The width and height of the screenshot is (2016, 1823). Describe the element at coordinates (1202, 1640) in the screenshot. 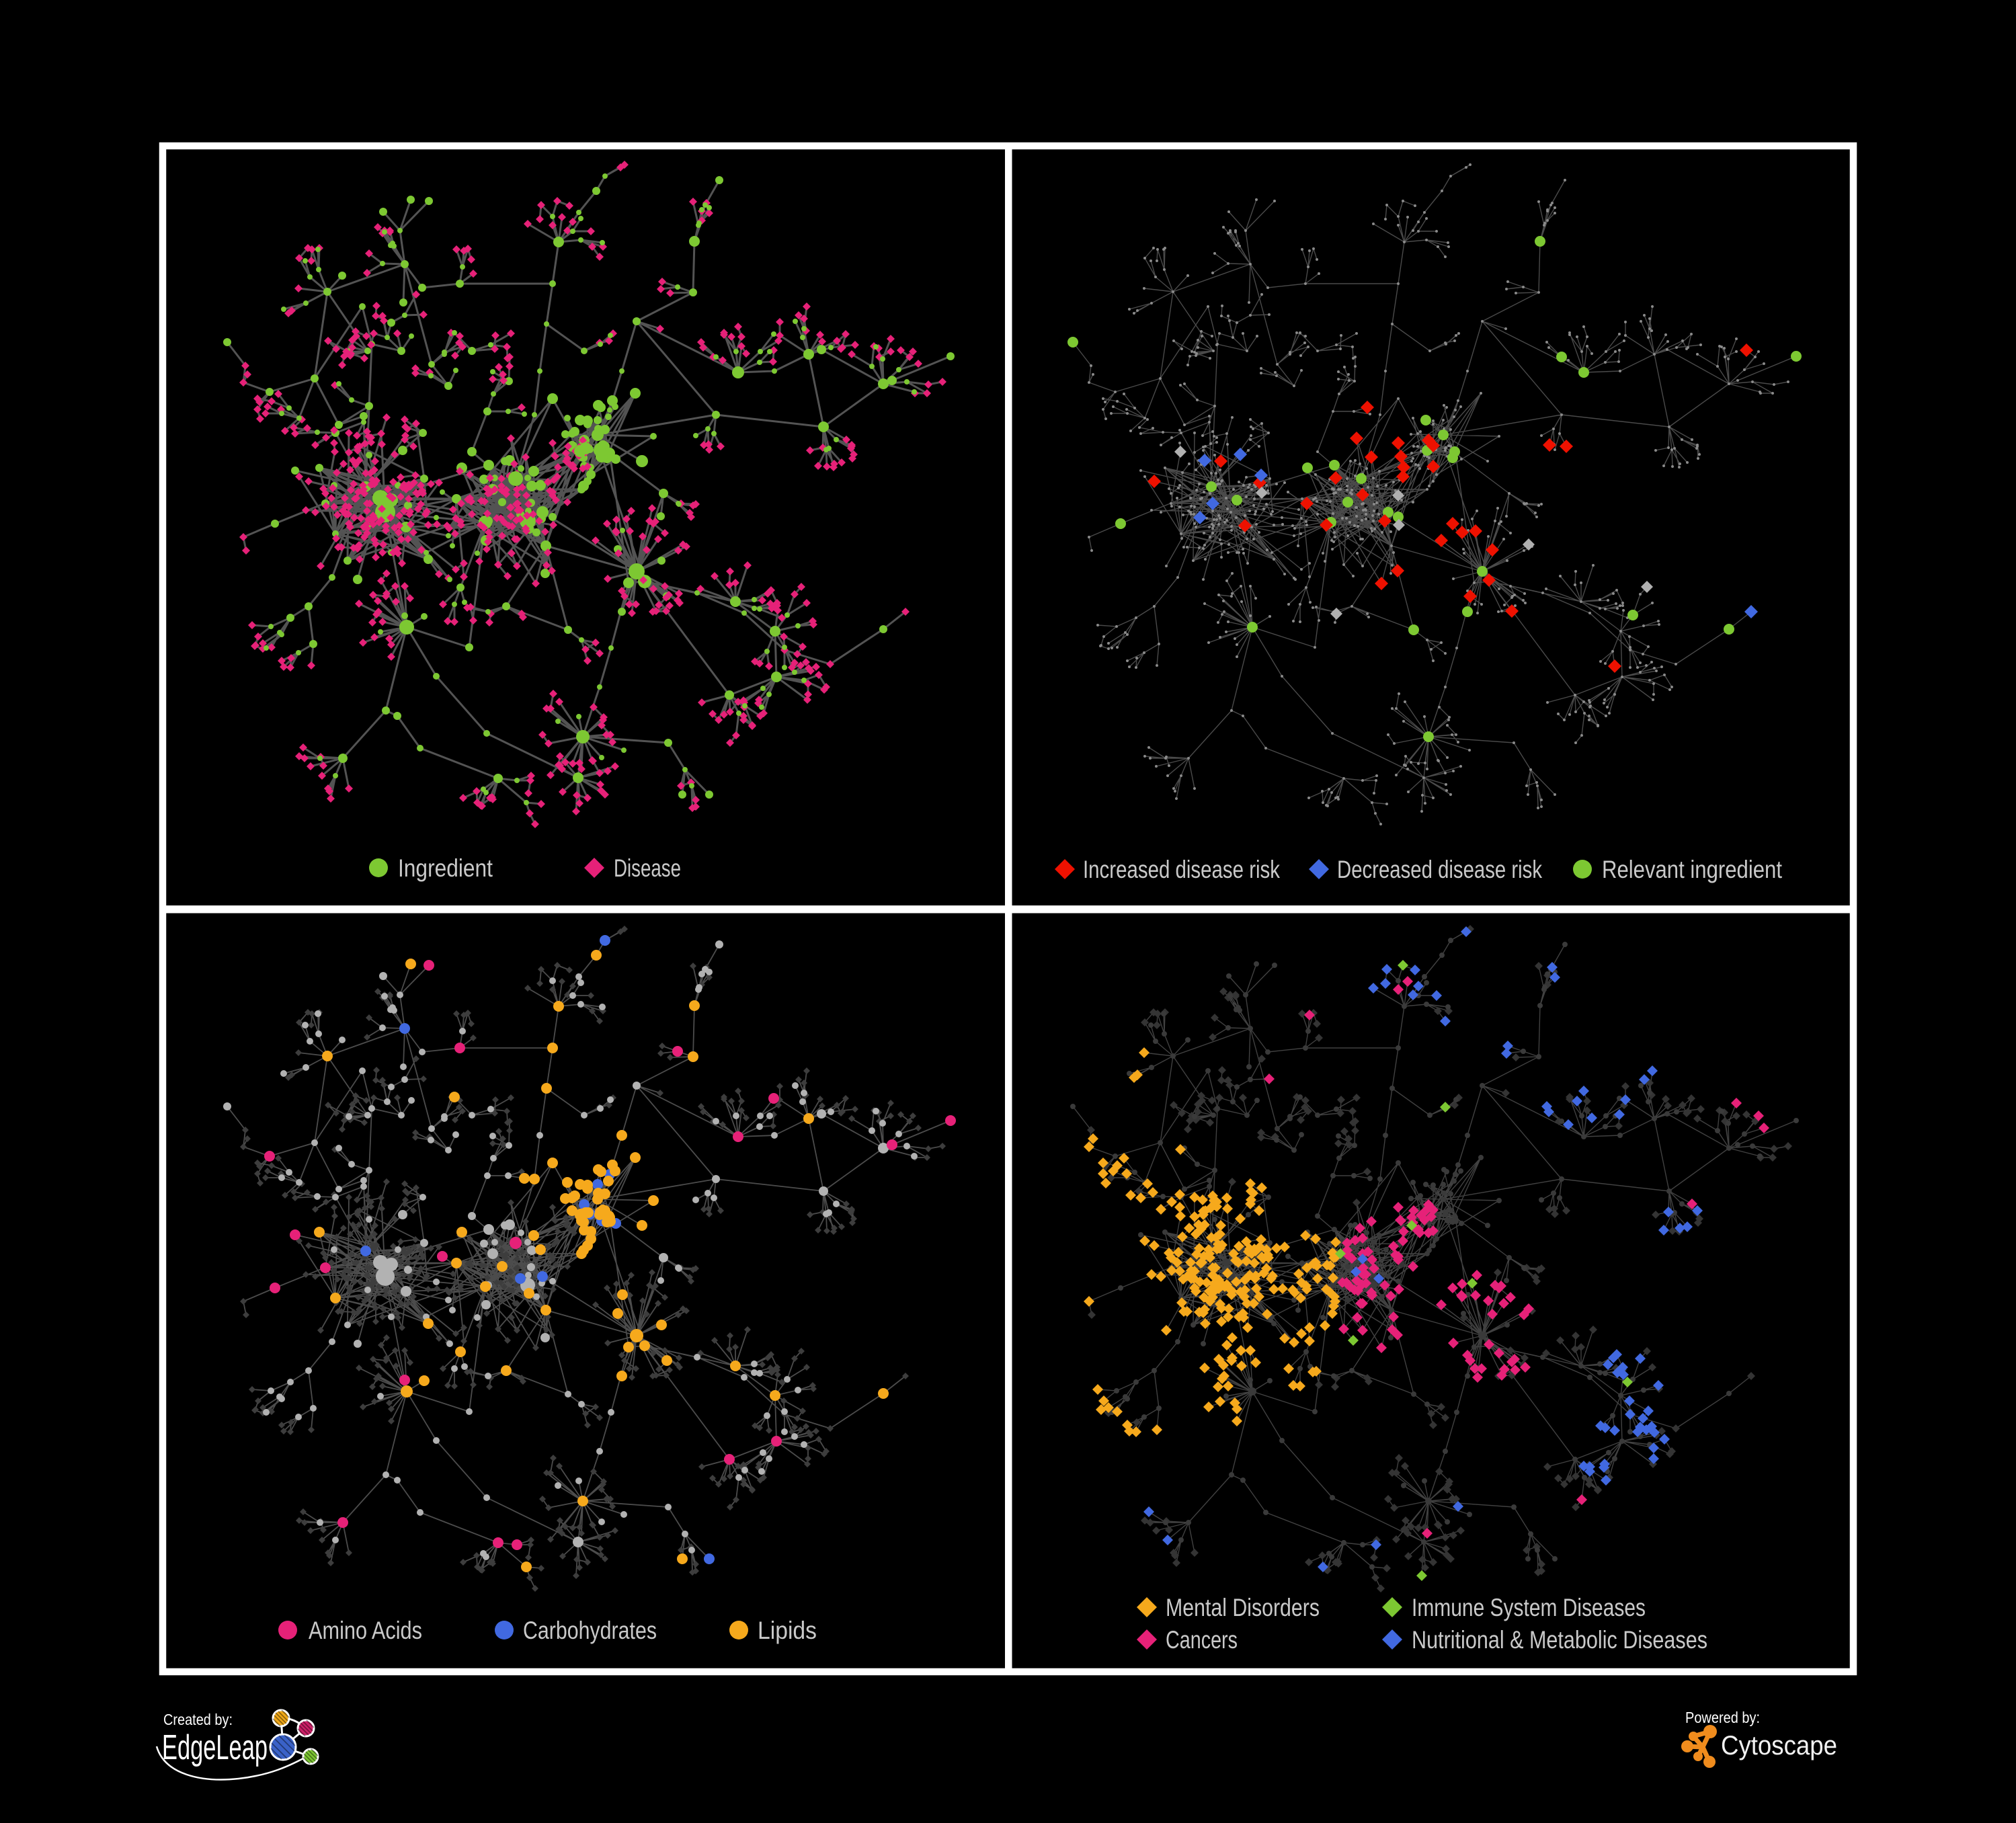

I see `svg-text: Cancers` at that location.